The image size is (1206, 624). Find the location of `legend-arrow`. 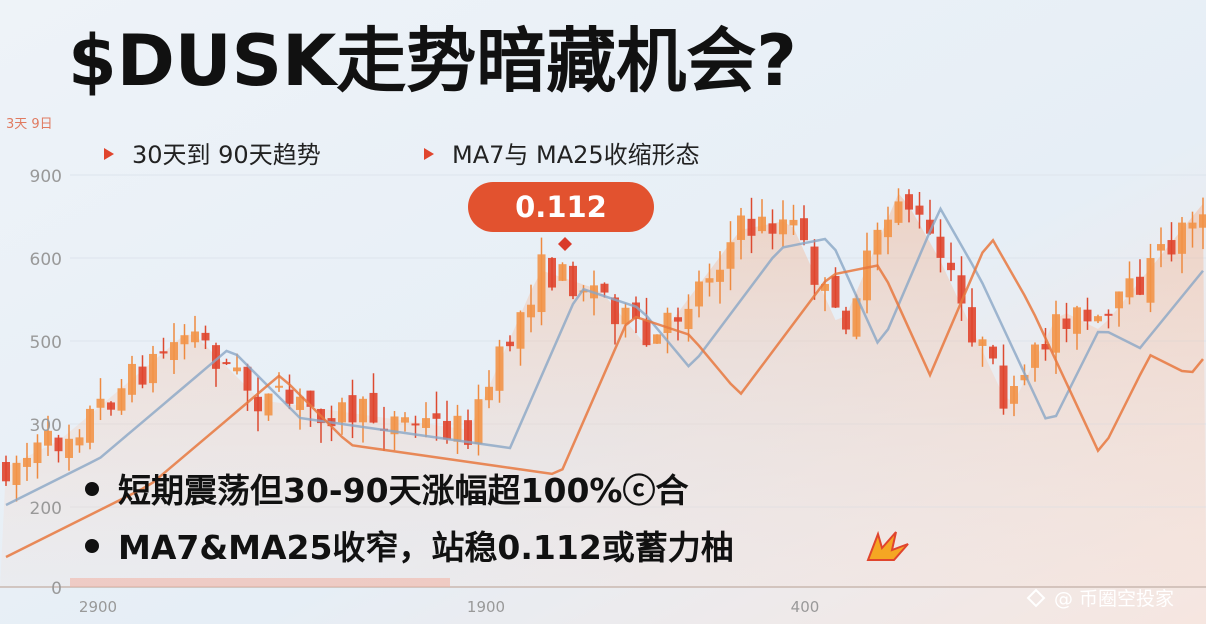

legend-arrow is located at coordinates (109, 154).